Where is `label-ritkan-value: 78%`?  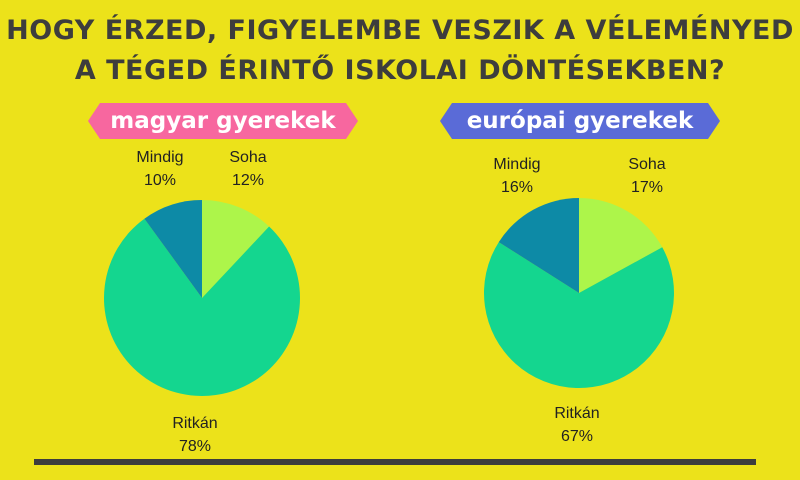
label-ritkan-value: 78% is located at coordinates (195, 446).